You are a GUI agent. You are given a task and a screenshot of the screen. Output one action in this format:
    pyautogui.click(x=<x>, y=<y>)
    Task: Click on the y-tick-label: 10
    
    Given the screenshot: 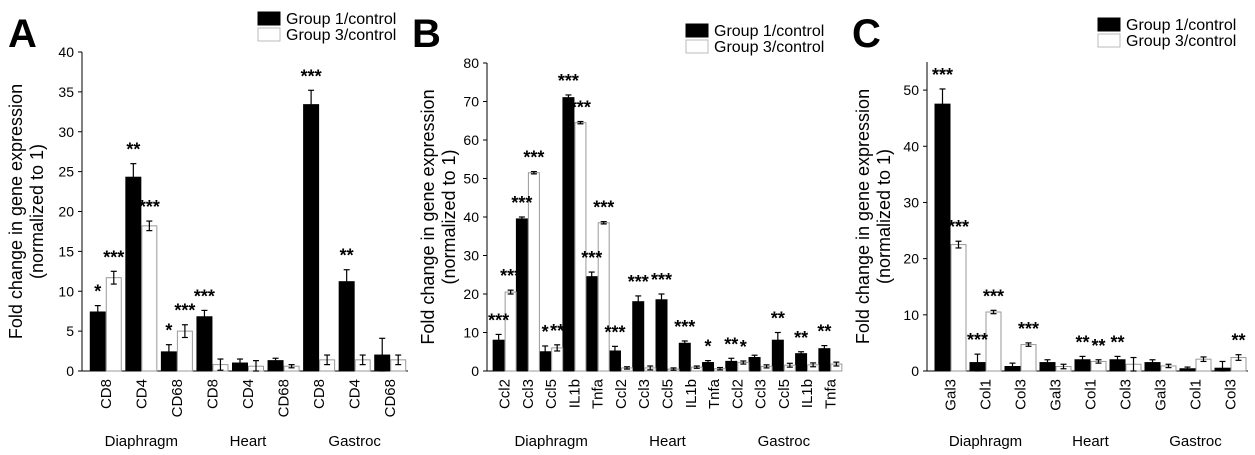 What is the action you would take?
    pyautogui.click(x=471, y=333)
    